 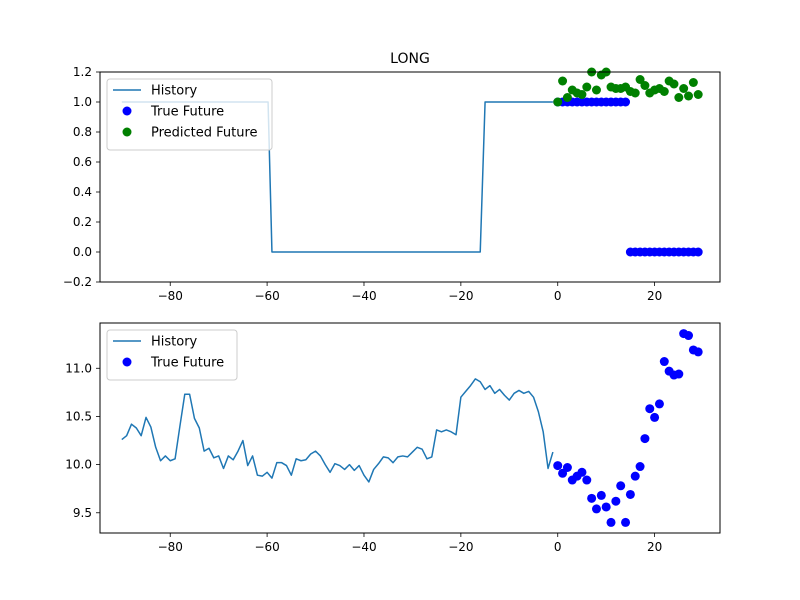 I want to click on bottom-legend: History True Future, so click(x=172, y=355).